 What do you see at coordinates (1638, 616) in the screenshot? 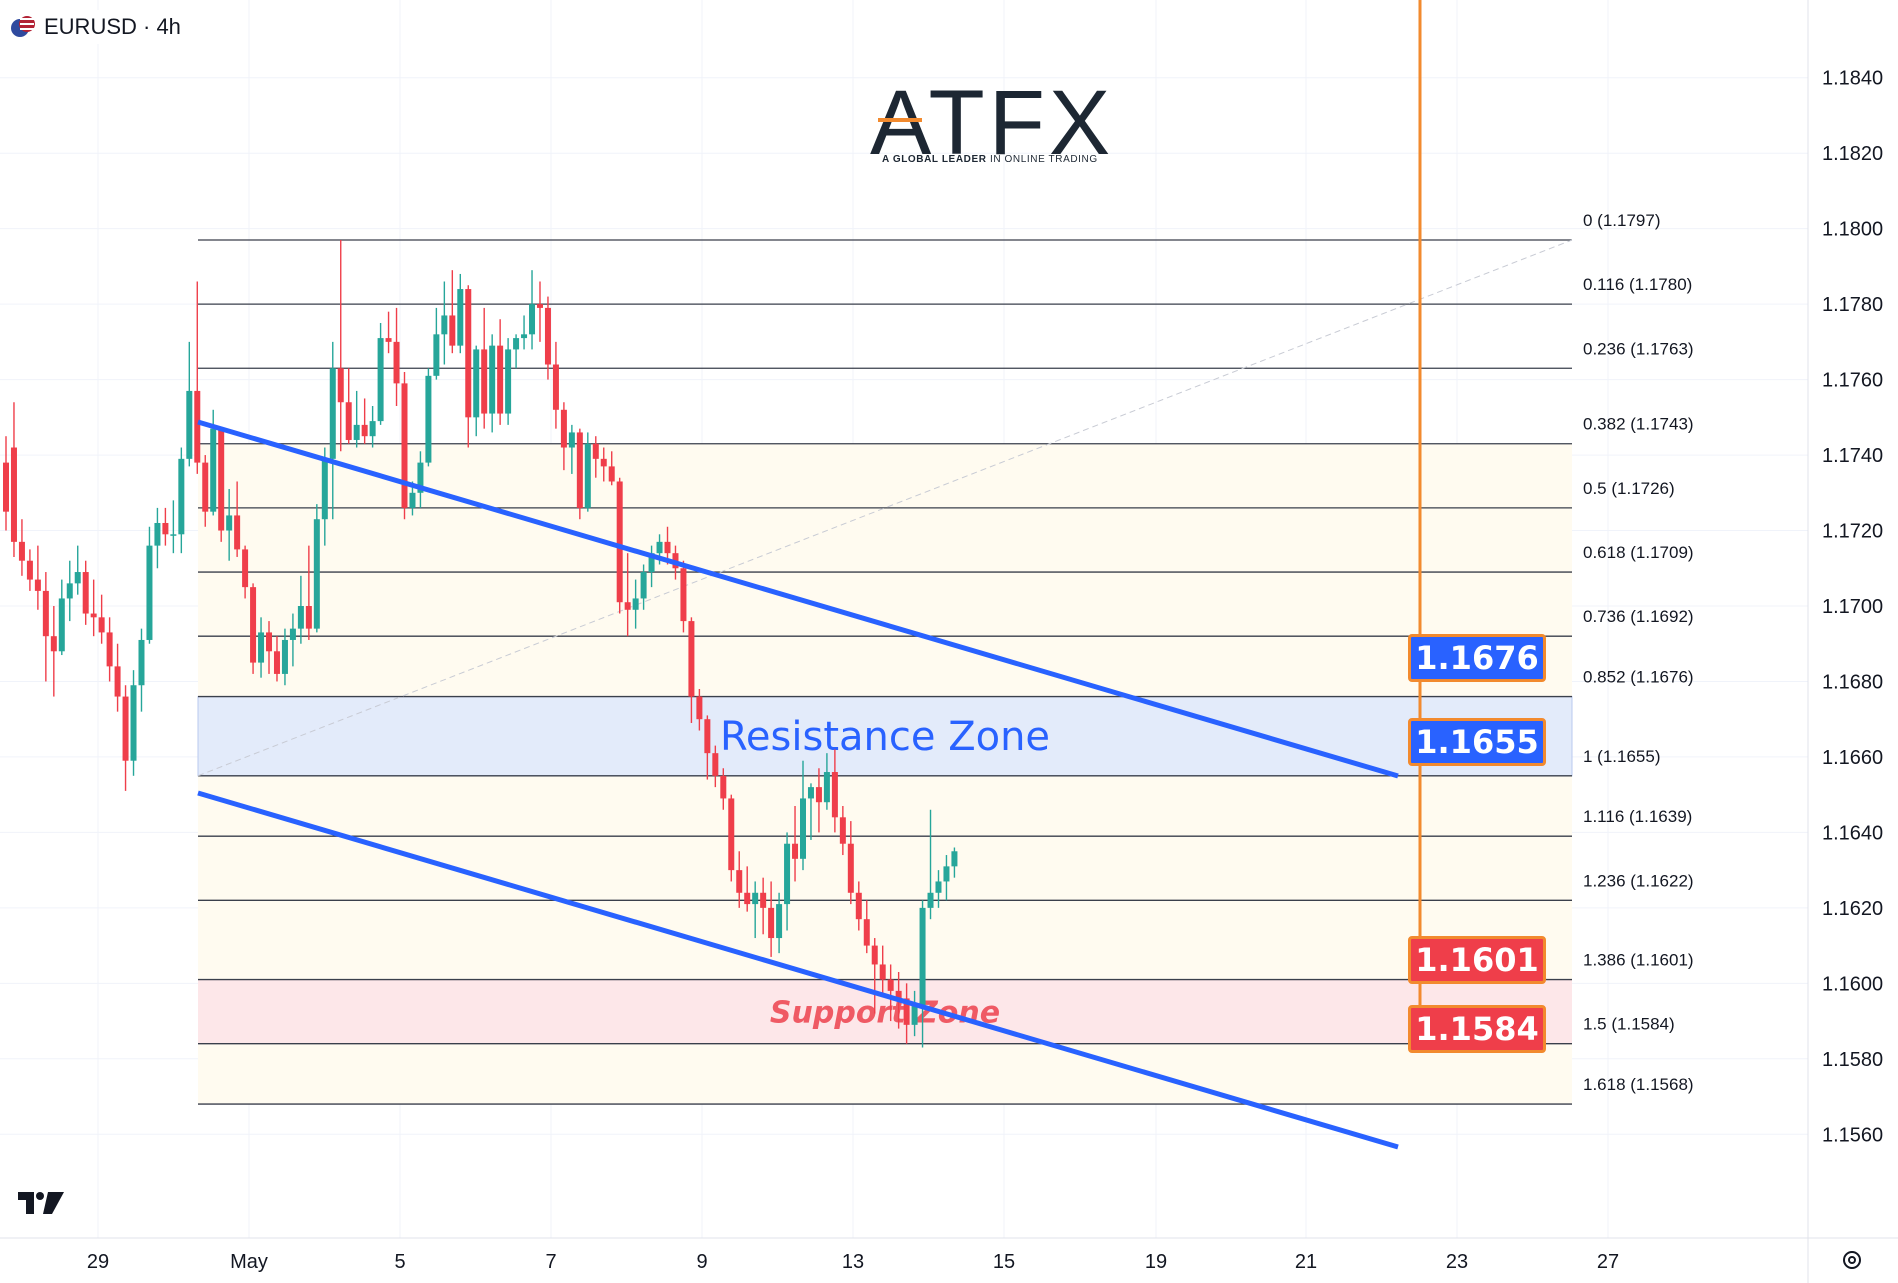
I see `fib-label: 0.736 (1.1692)` at bounding box center [1638, 616].